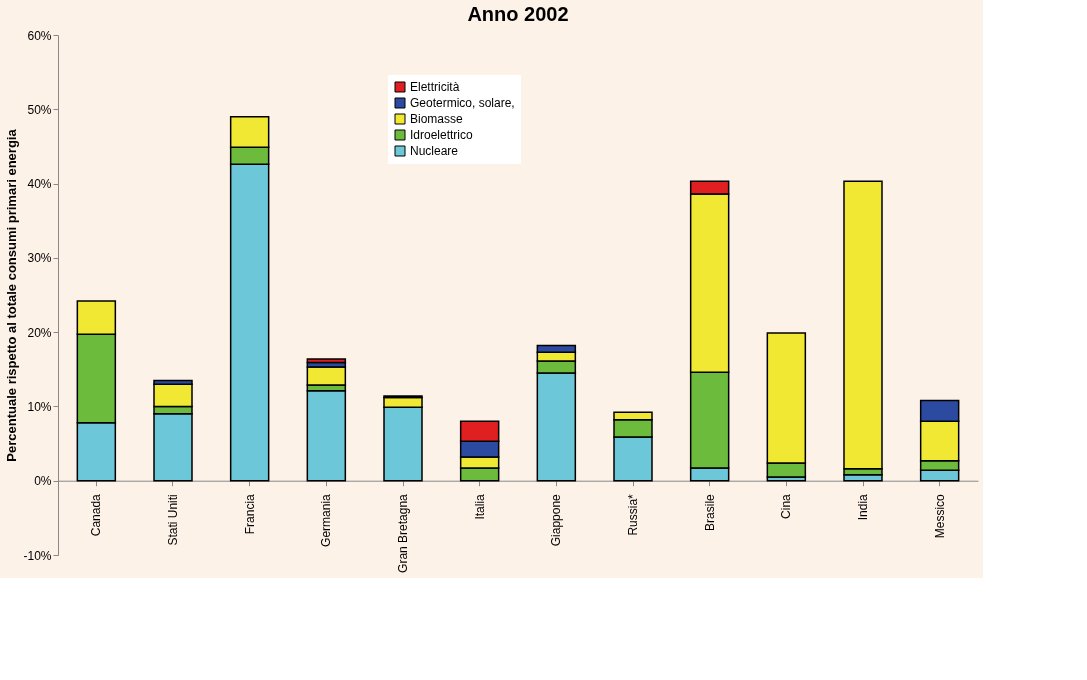  Describe the element at coordinates (12, 295) in the screenshot. I see `y-axis-title: Percentuale rispetto al totale consumi primari energia` at that location.